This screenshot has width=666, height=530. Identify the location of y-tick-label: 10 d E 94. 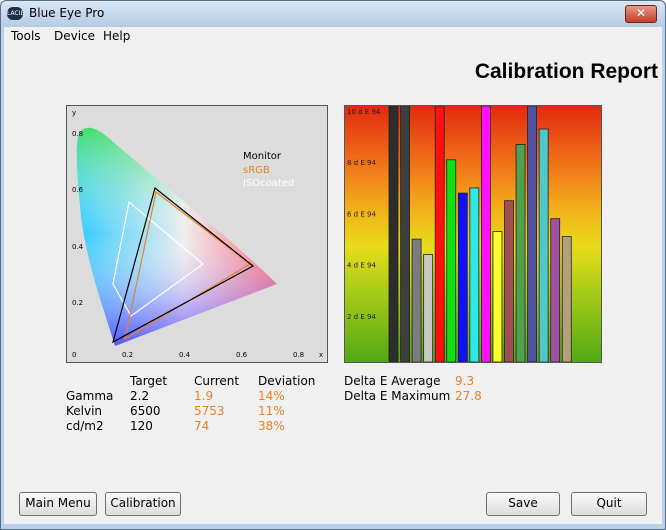
(364, 112).